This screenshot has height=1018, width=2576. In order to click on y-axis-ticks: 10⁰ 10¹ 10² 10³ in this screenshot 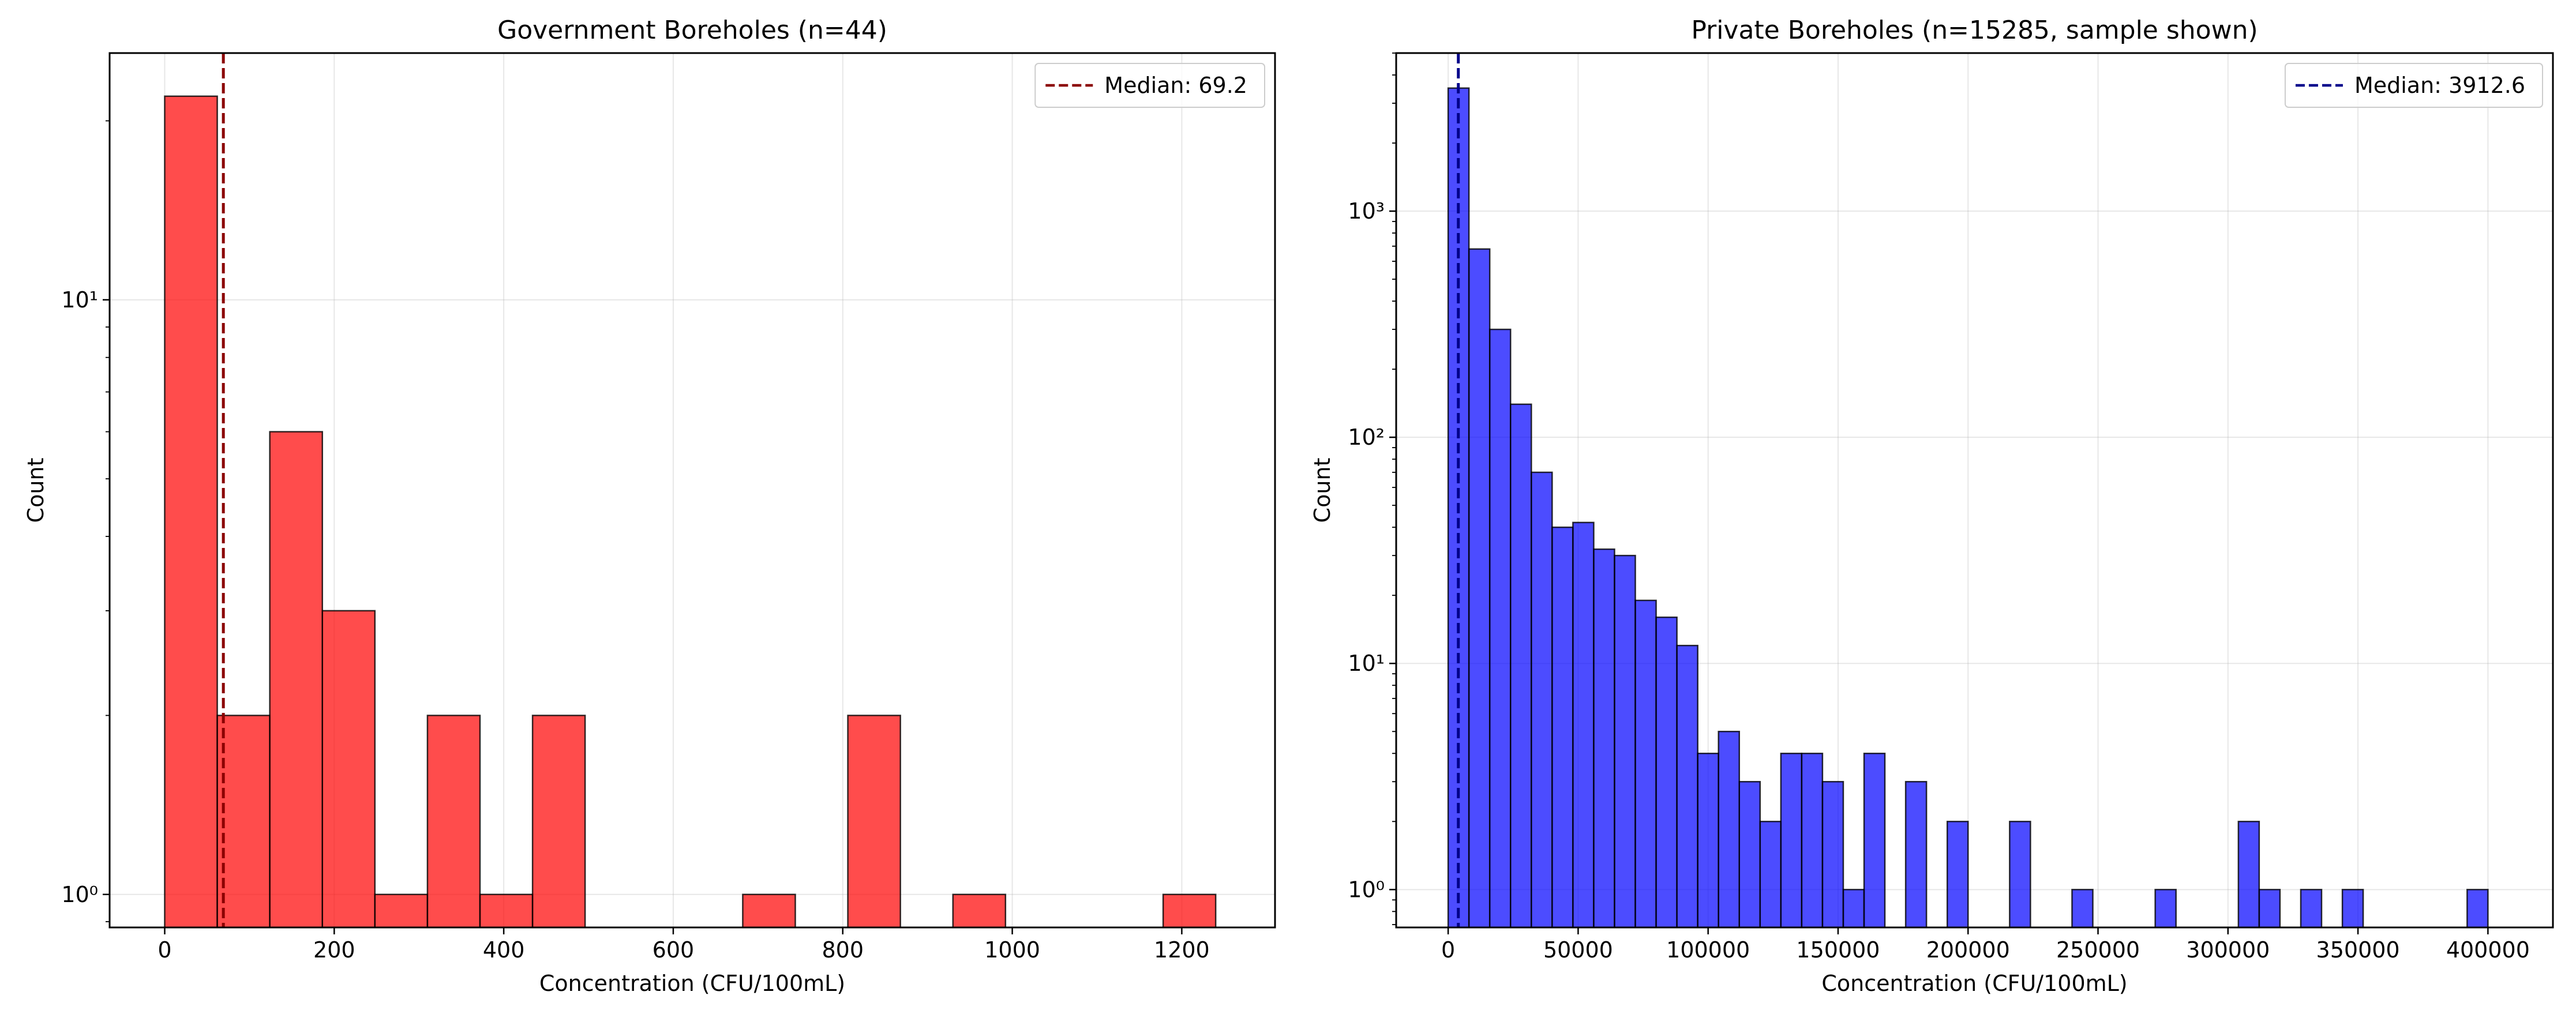, I will do `click(1372, 488)`.